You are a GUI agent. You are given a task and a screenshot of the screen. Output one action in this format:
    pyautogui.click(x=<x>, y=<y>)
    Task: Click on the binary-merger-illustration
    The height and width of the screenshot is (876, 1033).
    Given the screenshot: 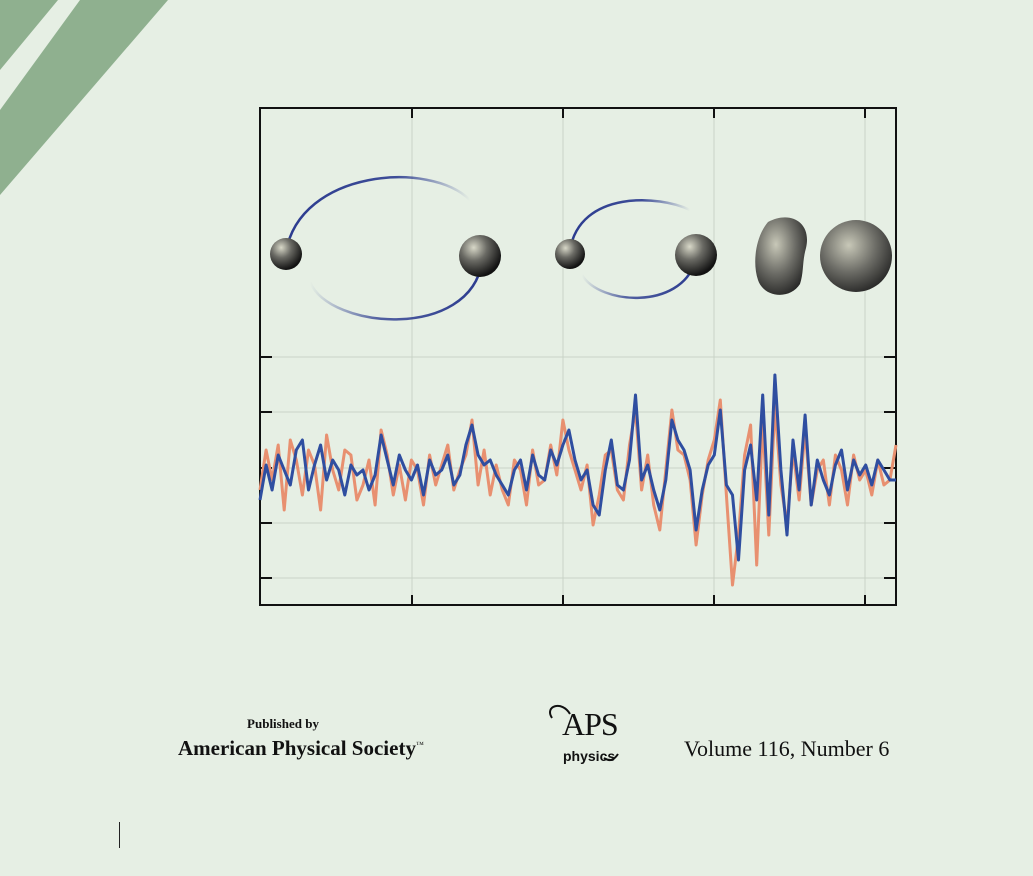 What is the action you would take?
    pyautogui.click(x=581, y=248)
    